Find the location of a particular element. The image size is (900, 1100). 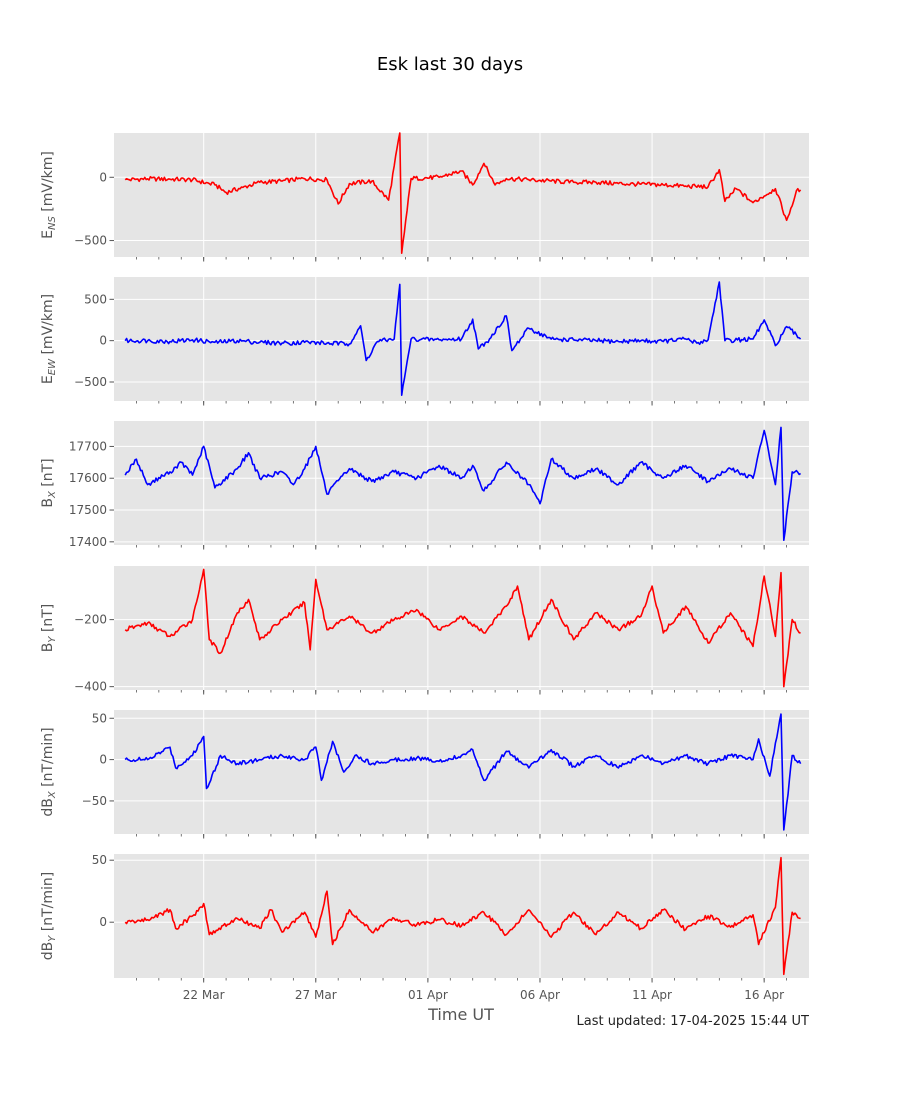

x-tick-label: 01 Apr is located at coordinates (428, 995).